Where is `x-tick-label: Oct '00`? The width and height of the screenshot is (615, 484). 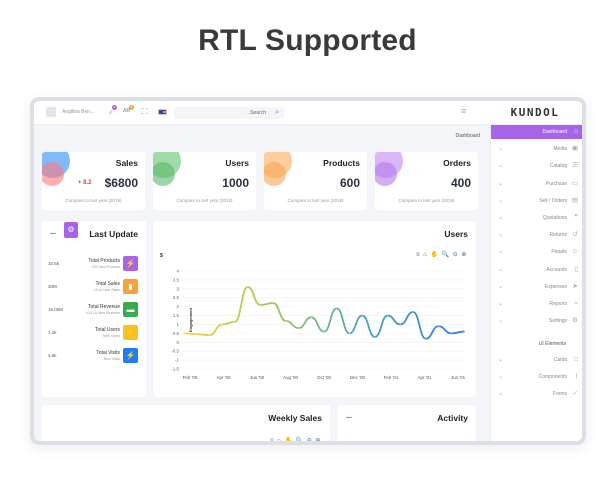 x-tick-label: Oct '00 is located at coordinates (324, 377).